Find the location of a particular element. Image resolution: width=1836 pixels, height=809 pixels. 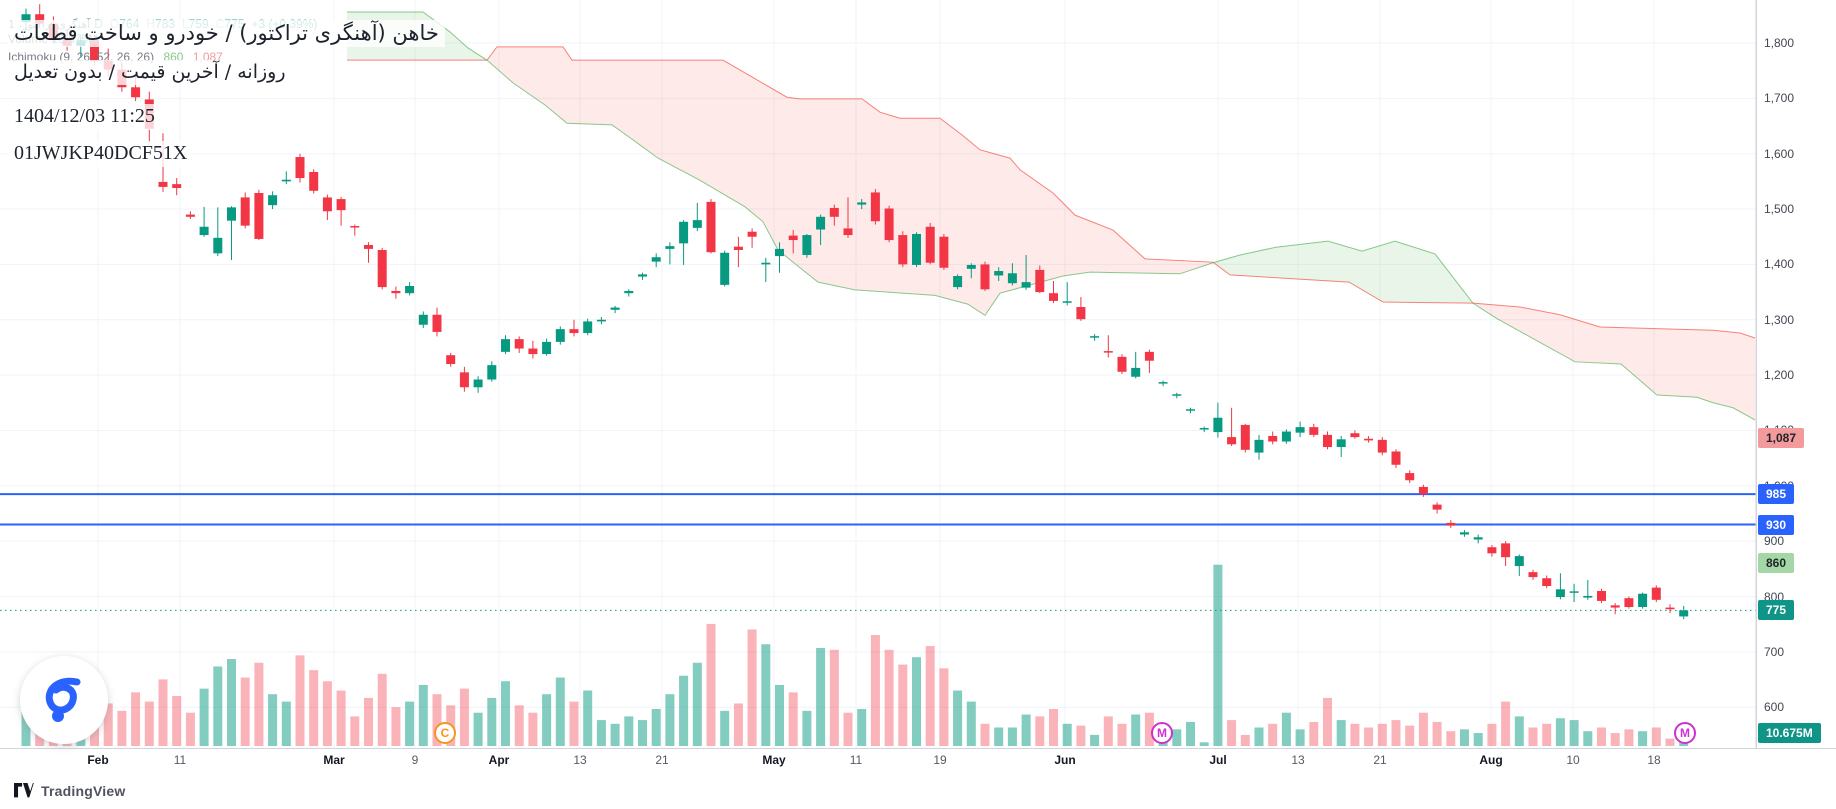

time-tick-Jun: Jun is located at coordinates (1065, 760).